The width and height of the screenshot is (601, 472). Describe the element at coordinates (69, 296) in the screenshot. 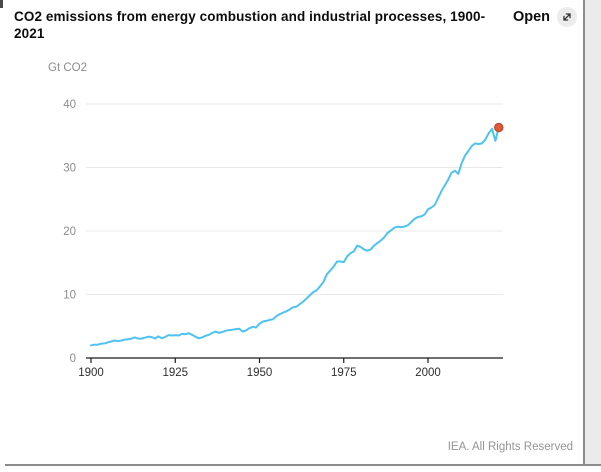

I see `y-tick-label: 10` at that location.